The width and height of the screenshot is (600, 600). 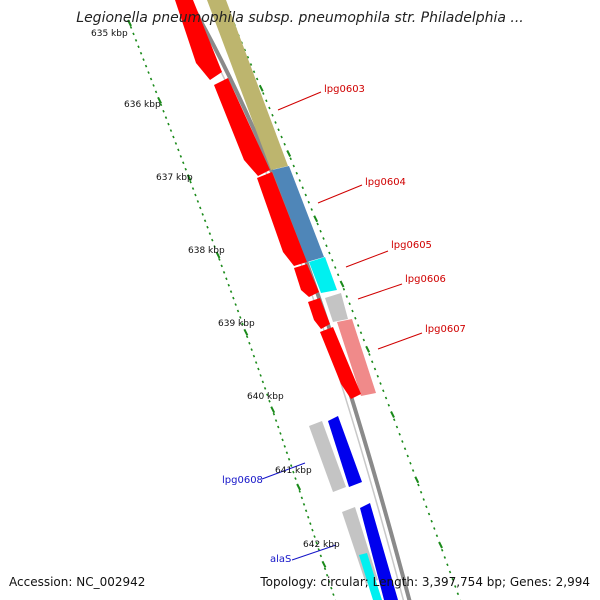 I want to click on gene-label-lpg0605: lpg0605, so click(x=411, y=245).